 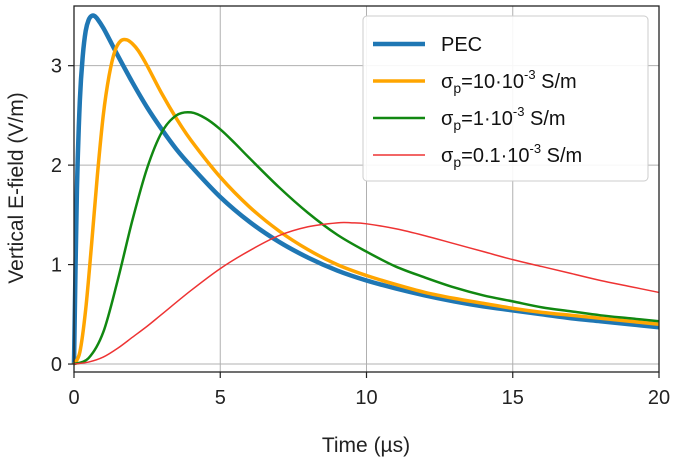 I want to click on x-tick-label: 15, so click(x=513, y=398).